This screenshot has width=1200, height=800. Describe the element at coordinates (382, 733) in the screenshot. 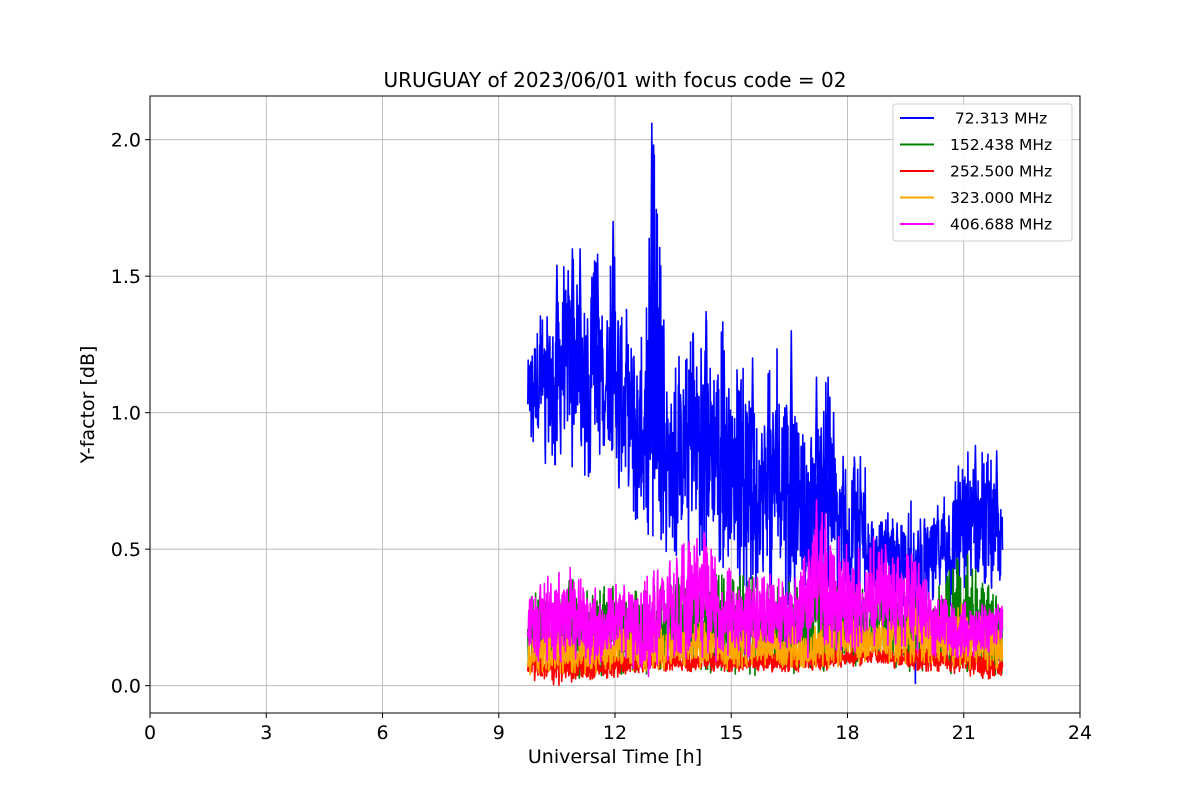

I see `x-tick-label: 6` at that location.